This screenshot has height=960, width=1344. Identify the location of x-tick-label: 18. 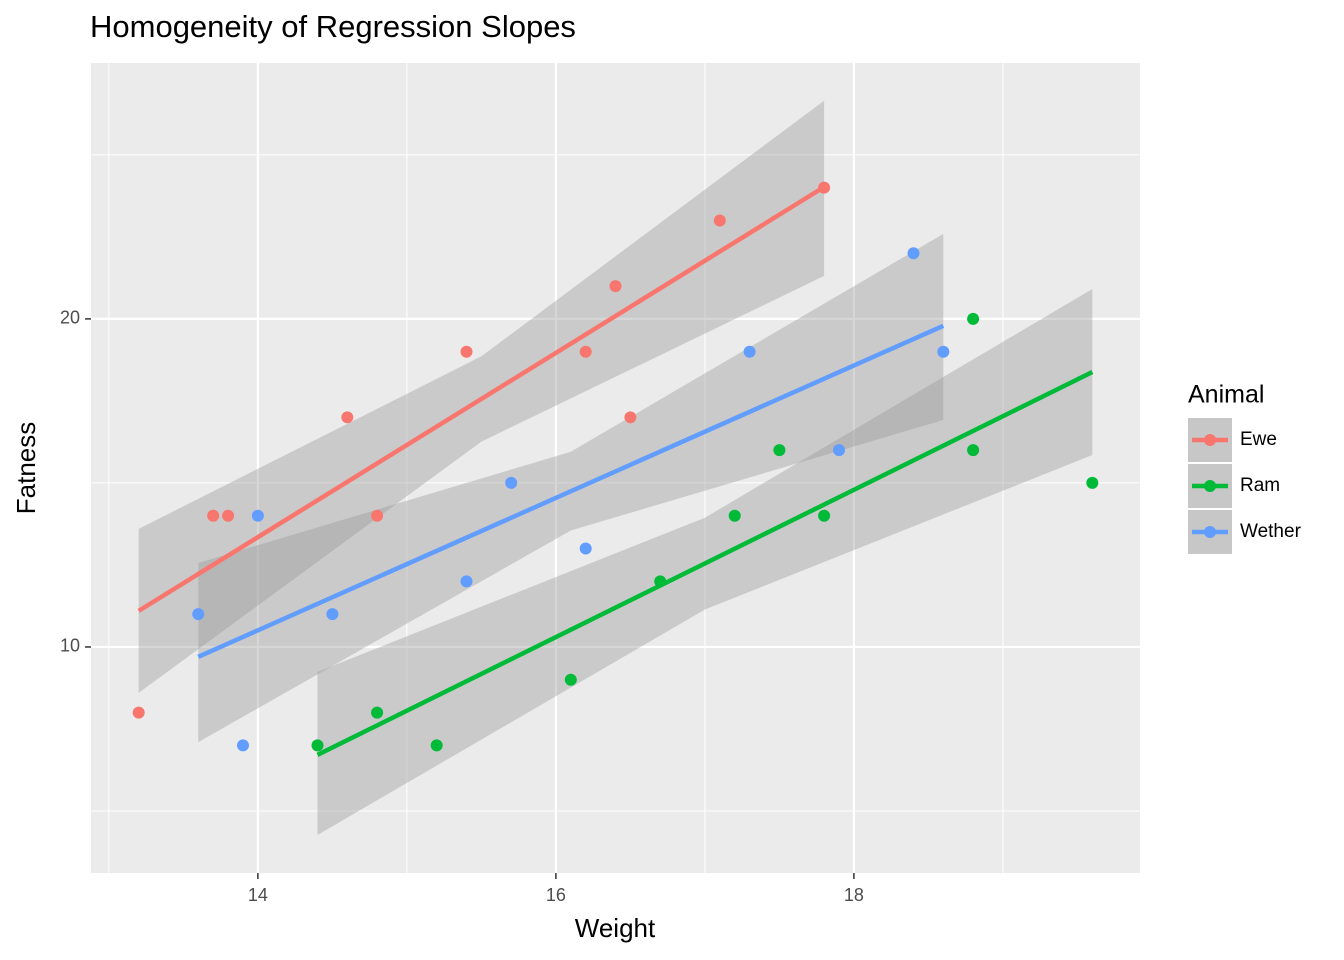
(854, 895).